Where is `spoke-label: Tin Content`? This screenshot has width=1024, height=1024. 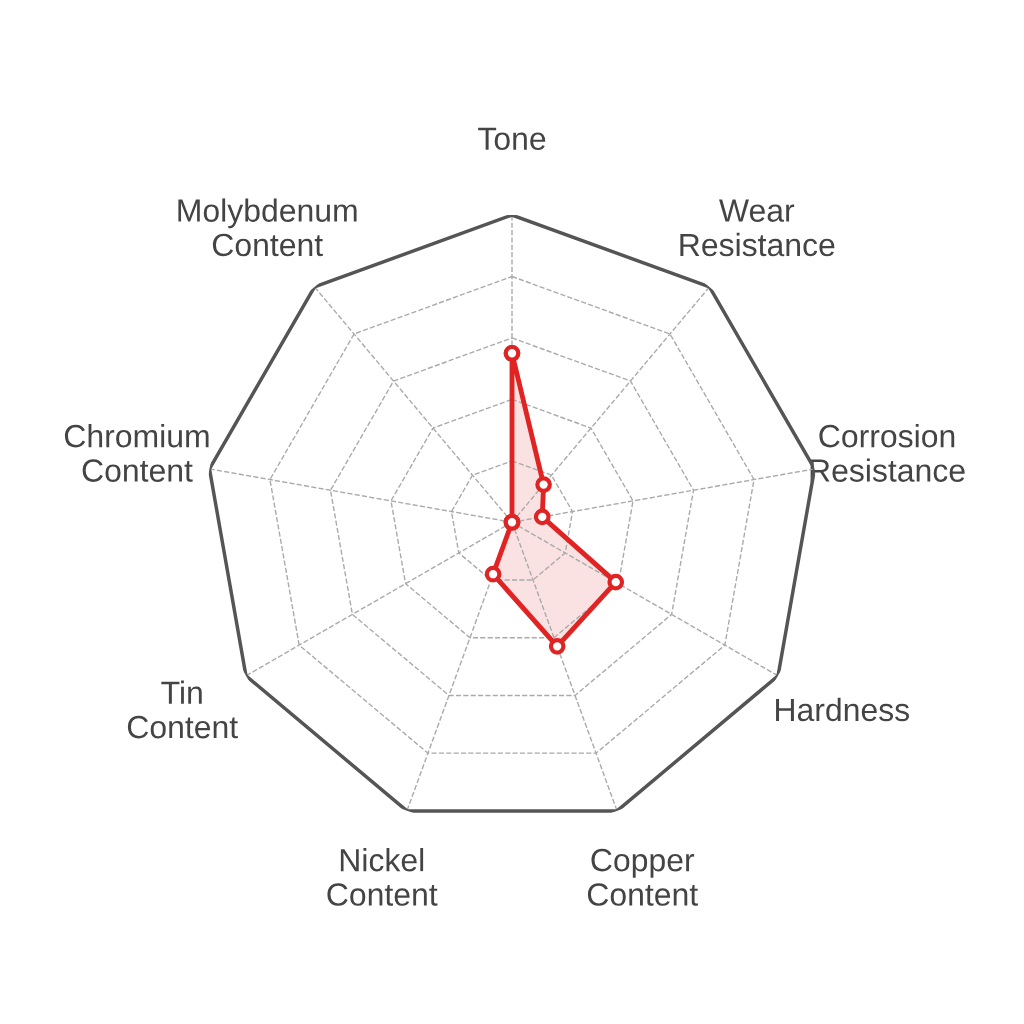 spoke-label: Tin Content is located at coordinates (182, 709).